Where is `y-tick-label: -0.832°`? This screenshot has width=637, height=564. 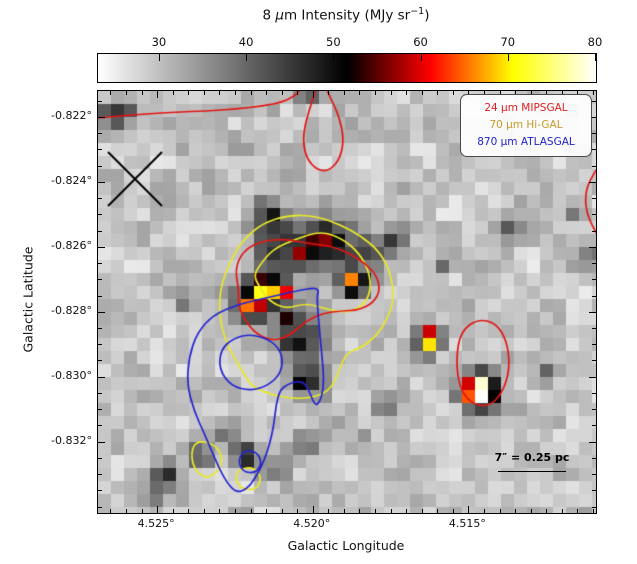 y-tick-label: -0.832° is located at coordinates (71, 440).